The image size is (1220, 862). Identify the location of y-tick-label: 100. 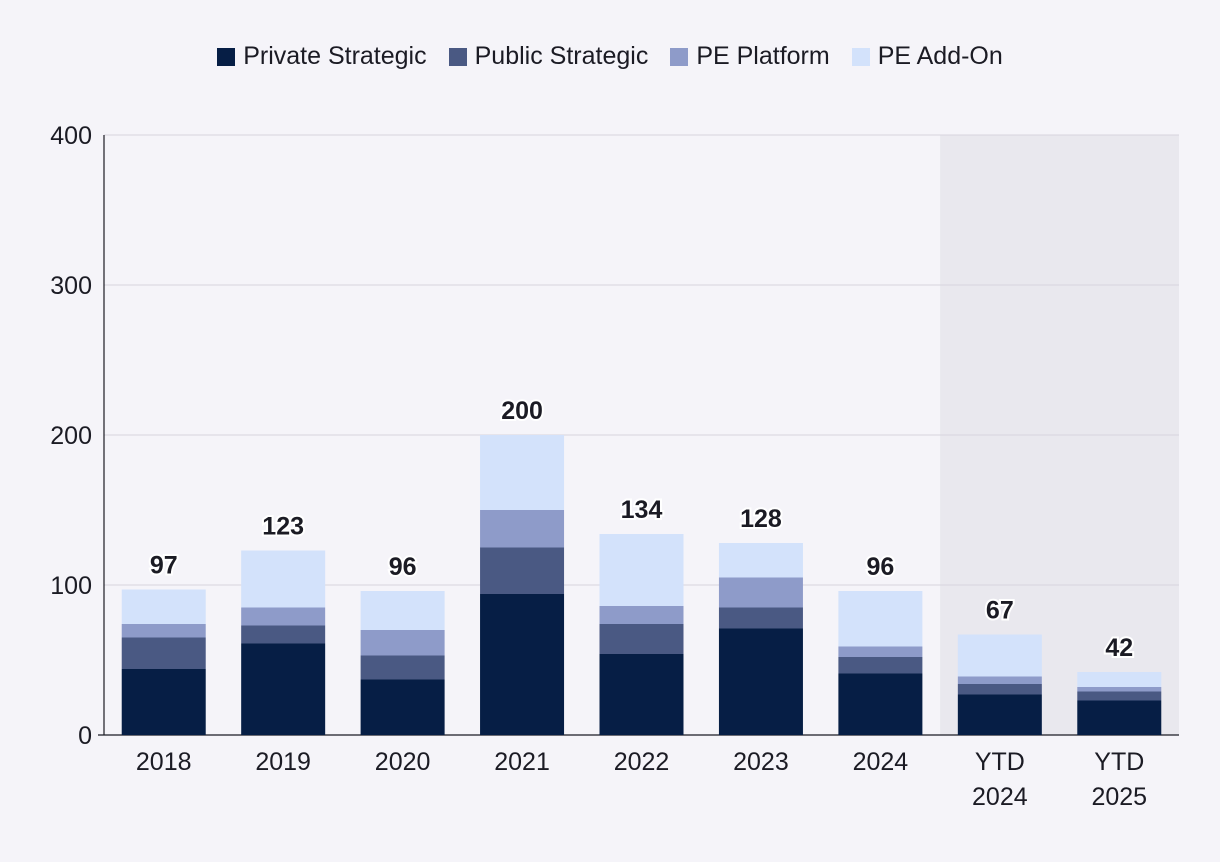
(71, 586).